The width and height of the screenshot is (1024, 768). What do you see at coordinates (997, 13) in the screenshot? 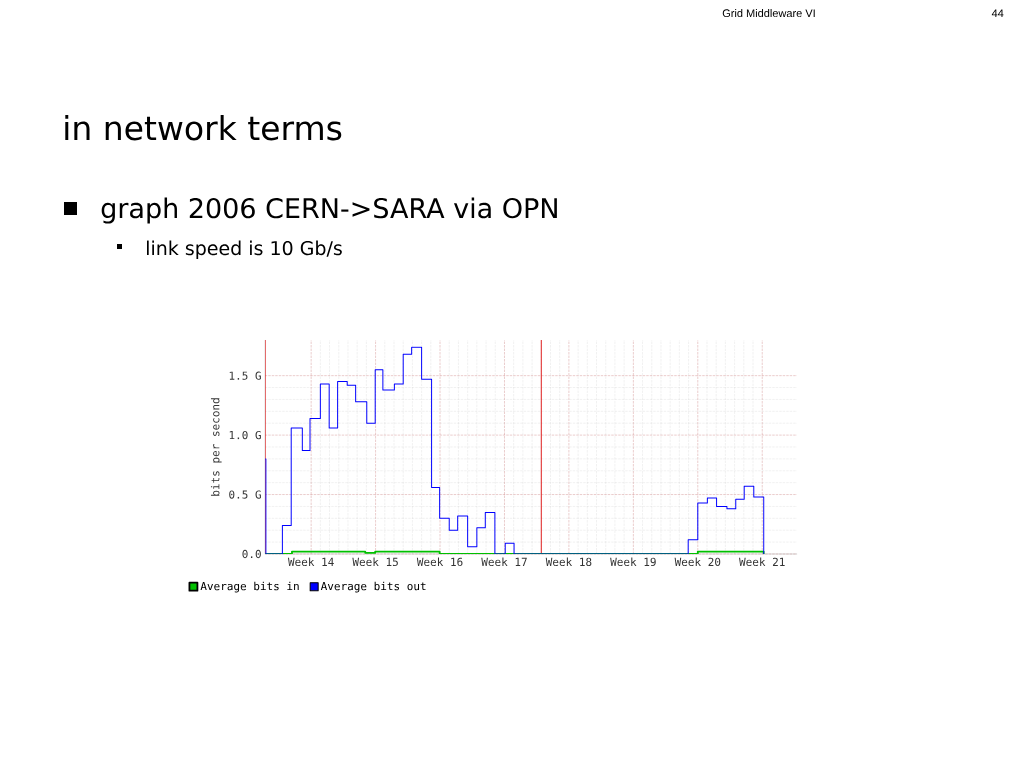
I see `text: 44` at bounding box center [997, 13].